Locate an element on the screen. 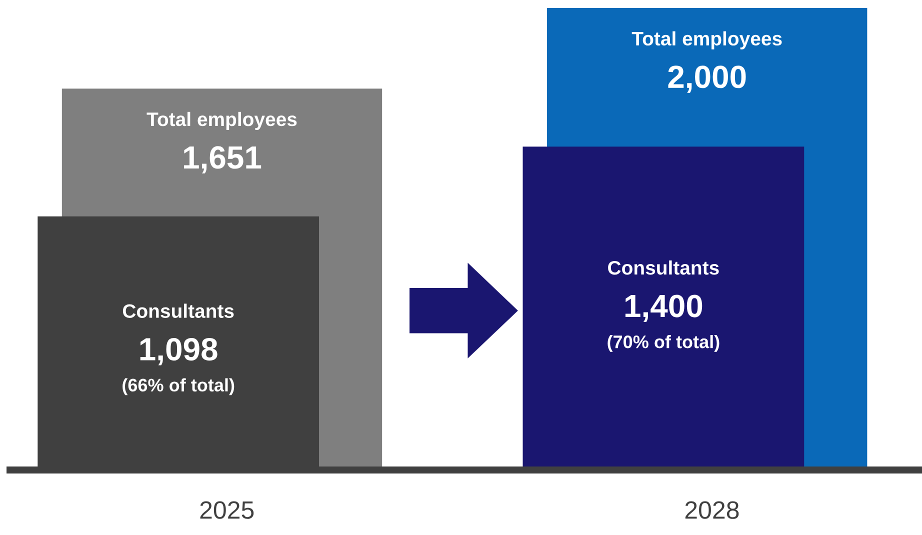  x-tick-label: 2028 is located at coordinates (712, 510).